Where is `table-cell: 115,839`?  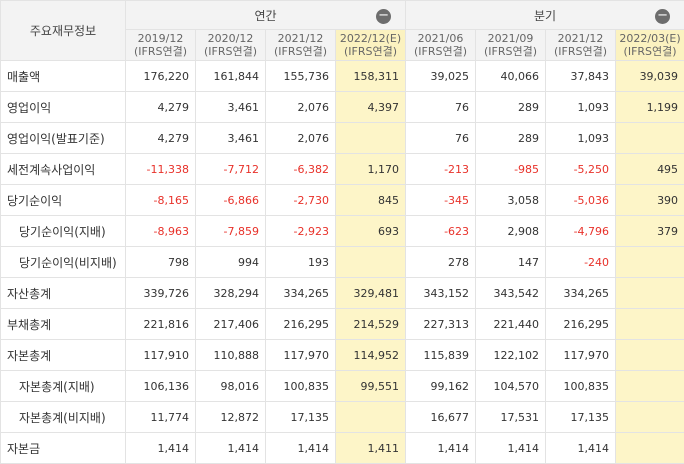
table-cell: 115,839 is located at coordinates (441, 355).